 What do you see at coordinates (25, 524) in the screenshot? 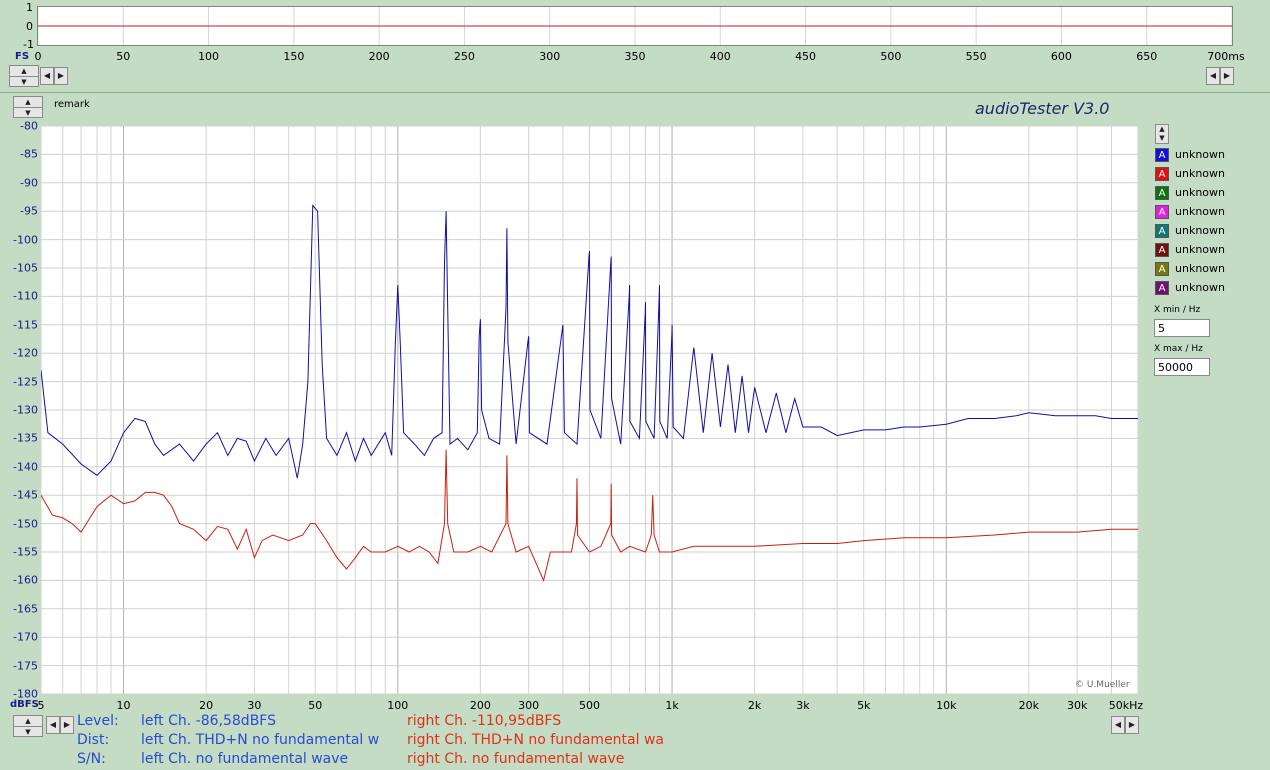
I see `y-tick-label: -150` at bounding box center [25, 524].